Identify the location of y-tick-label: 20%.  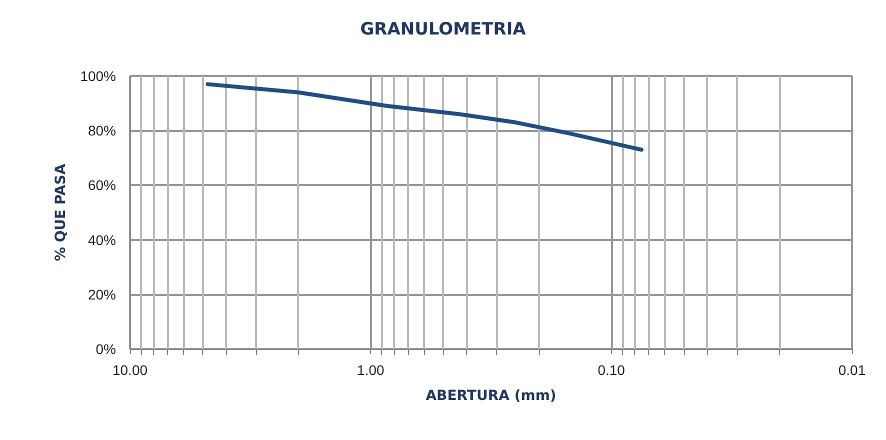
(102, 294).